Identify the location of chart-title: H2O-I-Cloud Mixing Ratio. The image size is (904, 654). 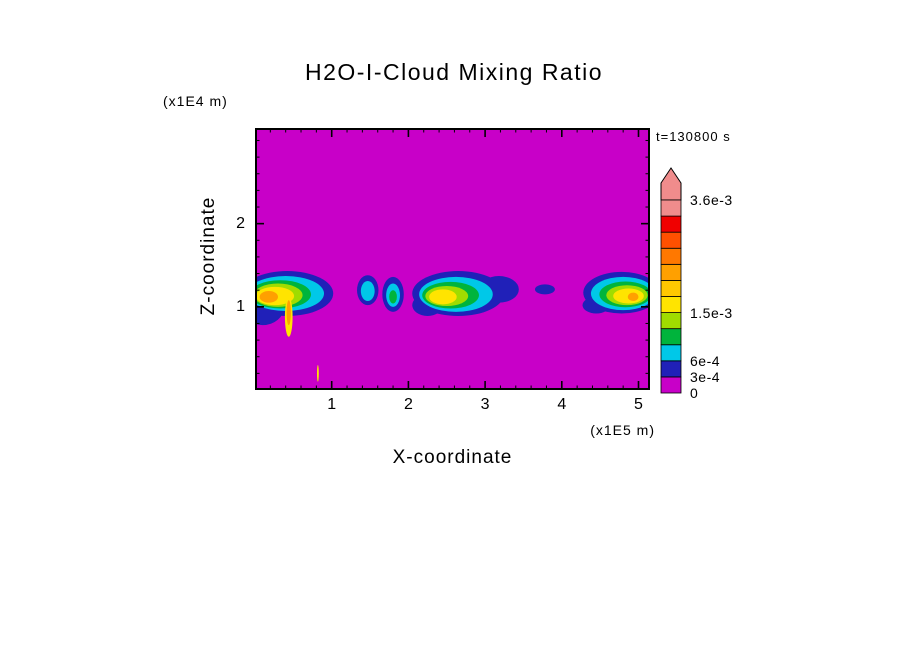
(454, 72).